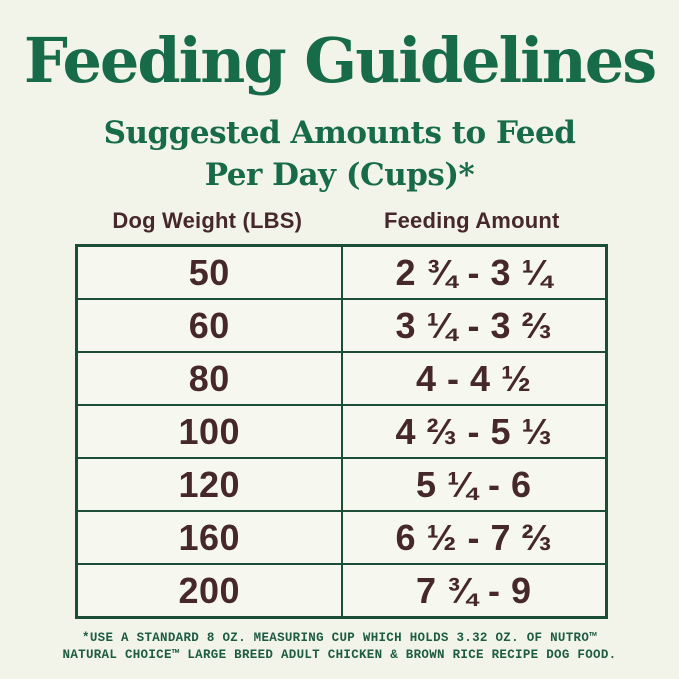 This screenshot has width=679, height=679. Describe the element at coordinates (209, 272) in the screenshot. I see `weight-cell: 50` at that location.